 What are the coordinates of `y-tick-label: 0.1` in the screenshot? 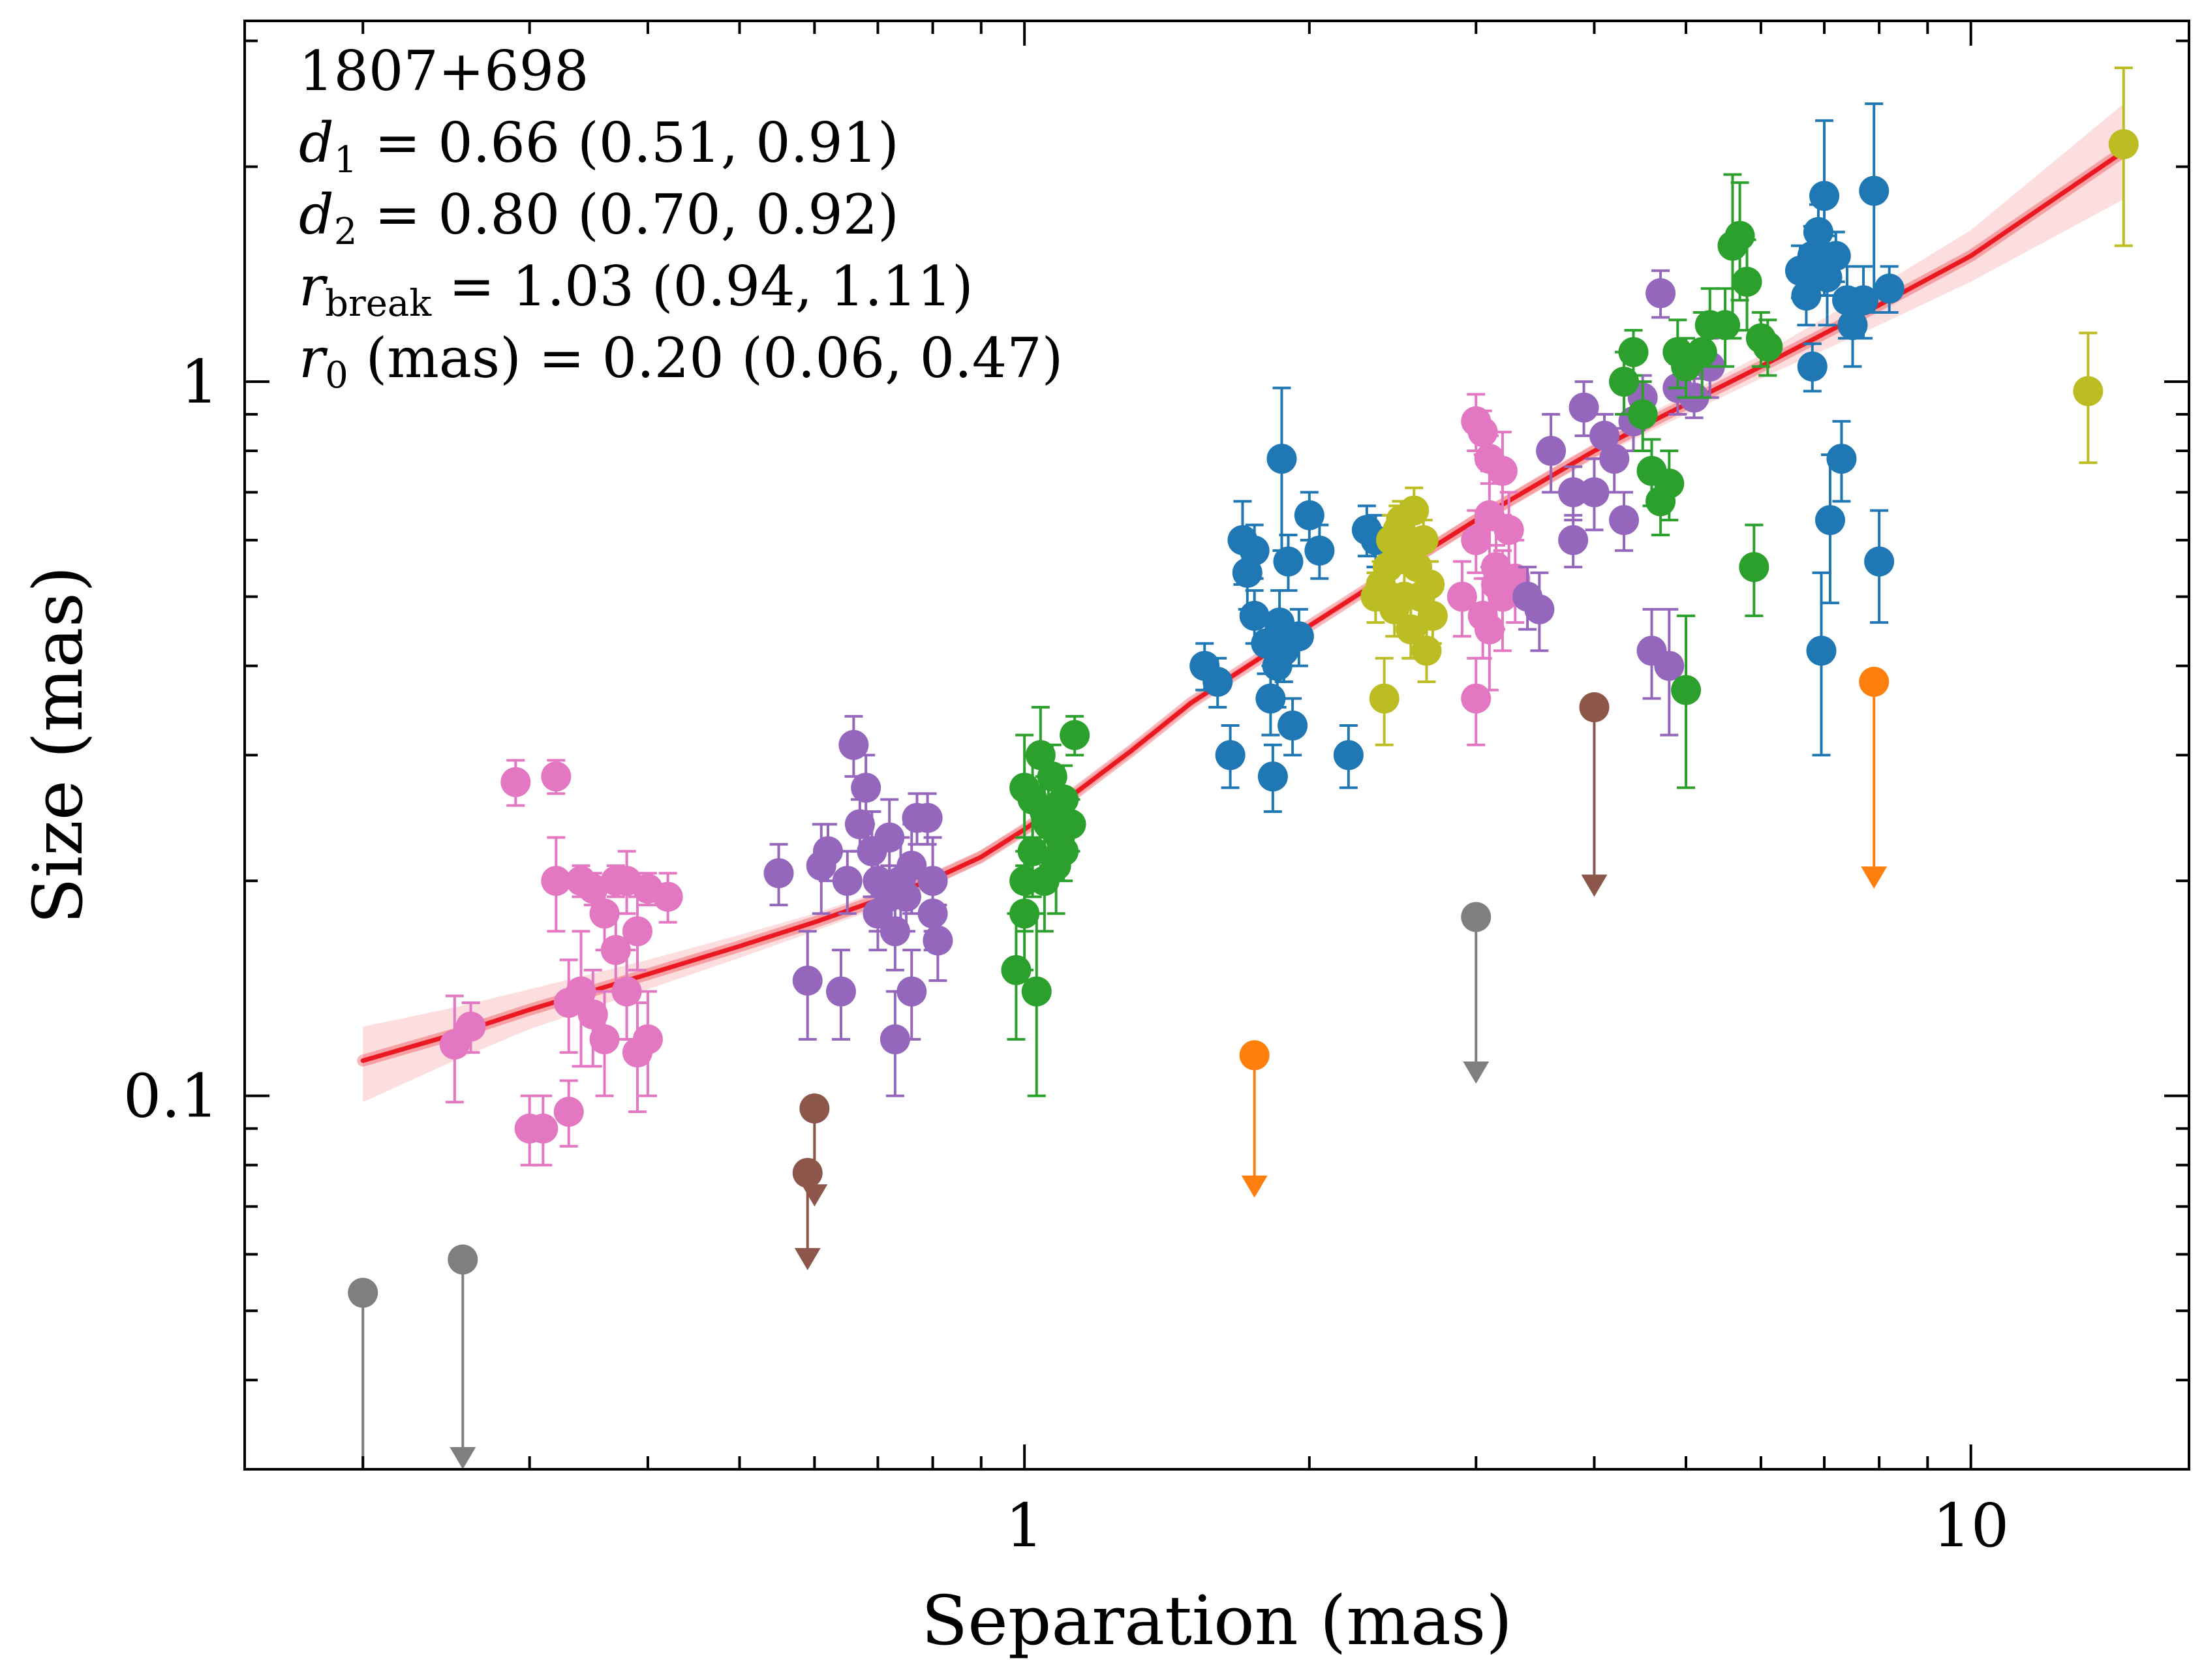 It's located at (171, 1096).